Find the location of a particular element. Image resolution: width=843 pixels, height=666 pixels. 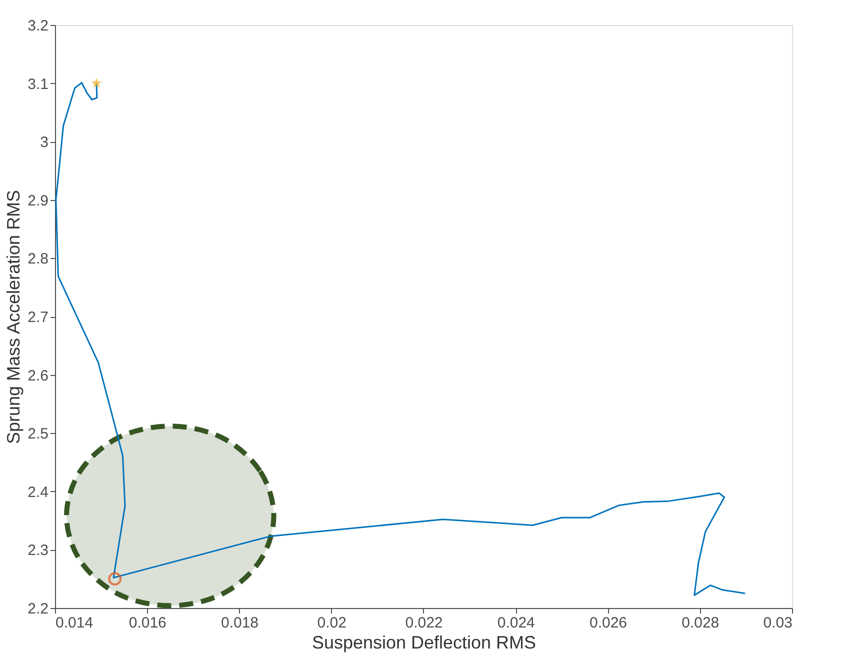

y-tick-label: 2.6 is located at coordinates (38, 375).